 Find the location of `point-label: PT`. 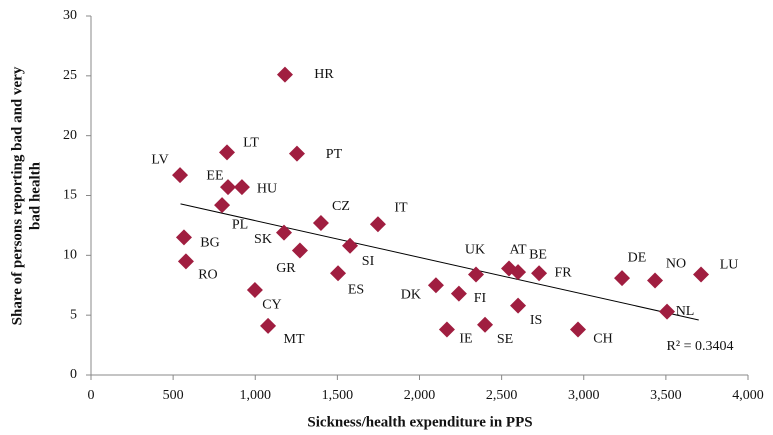

point-label: PT is located at coordinates (334, 154).